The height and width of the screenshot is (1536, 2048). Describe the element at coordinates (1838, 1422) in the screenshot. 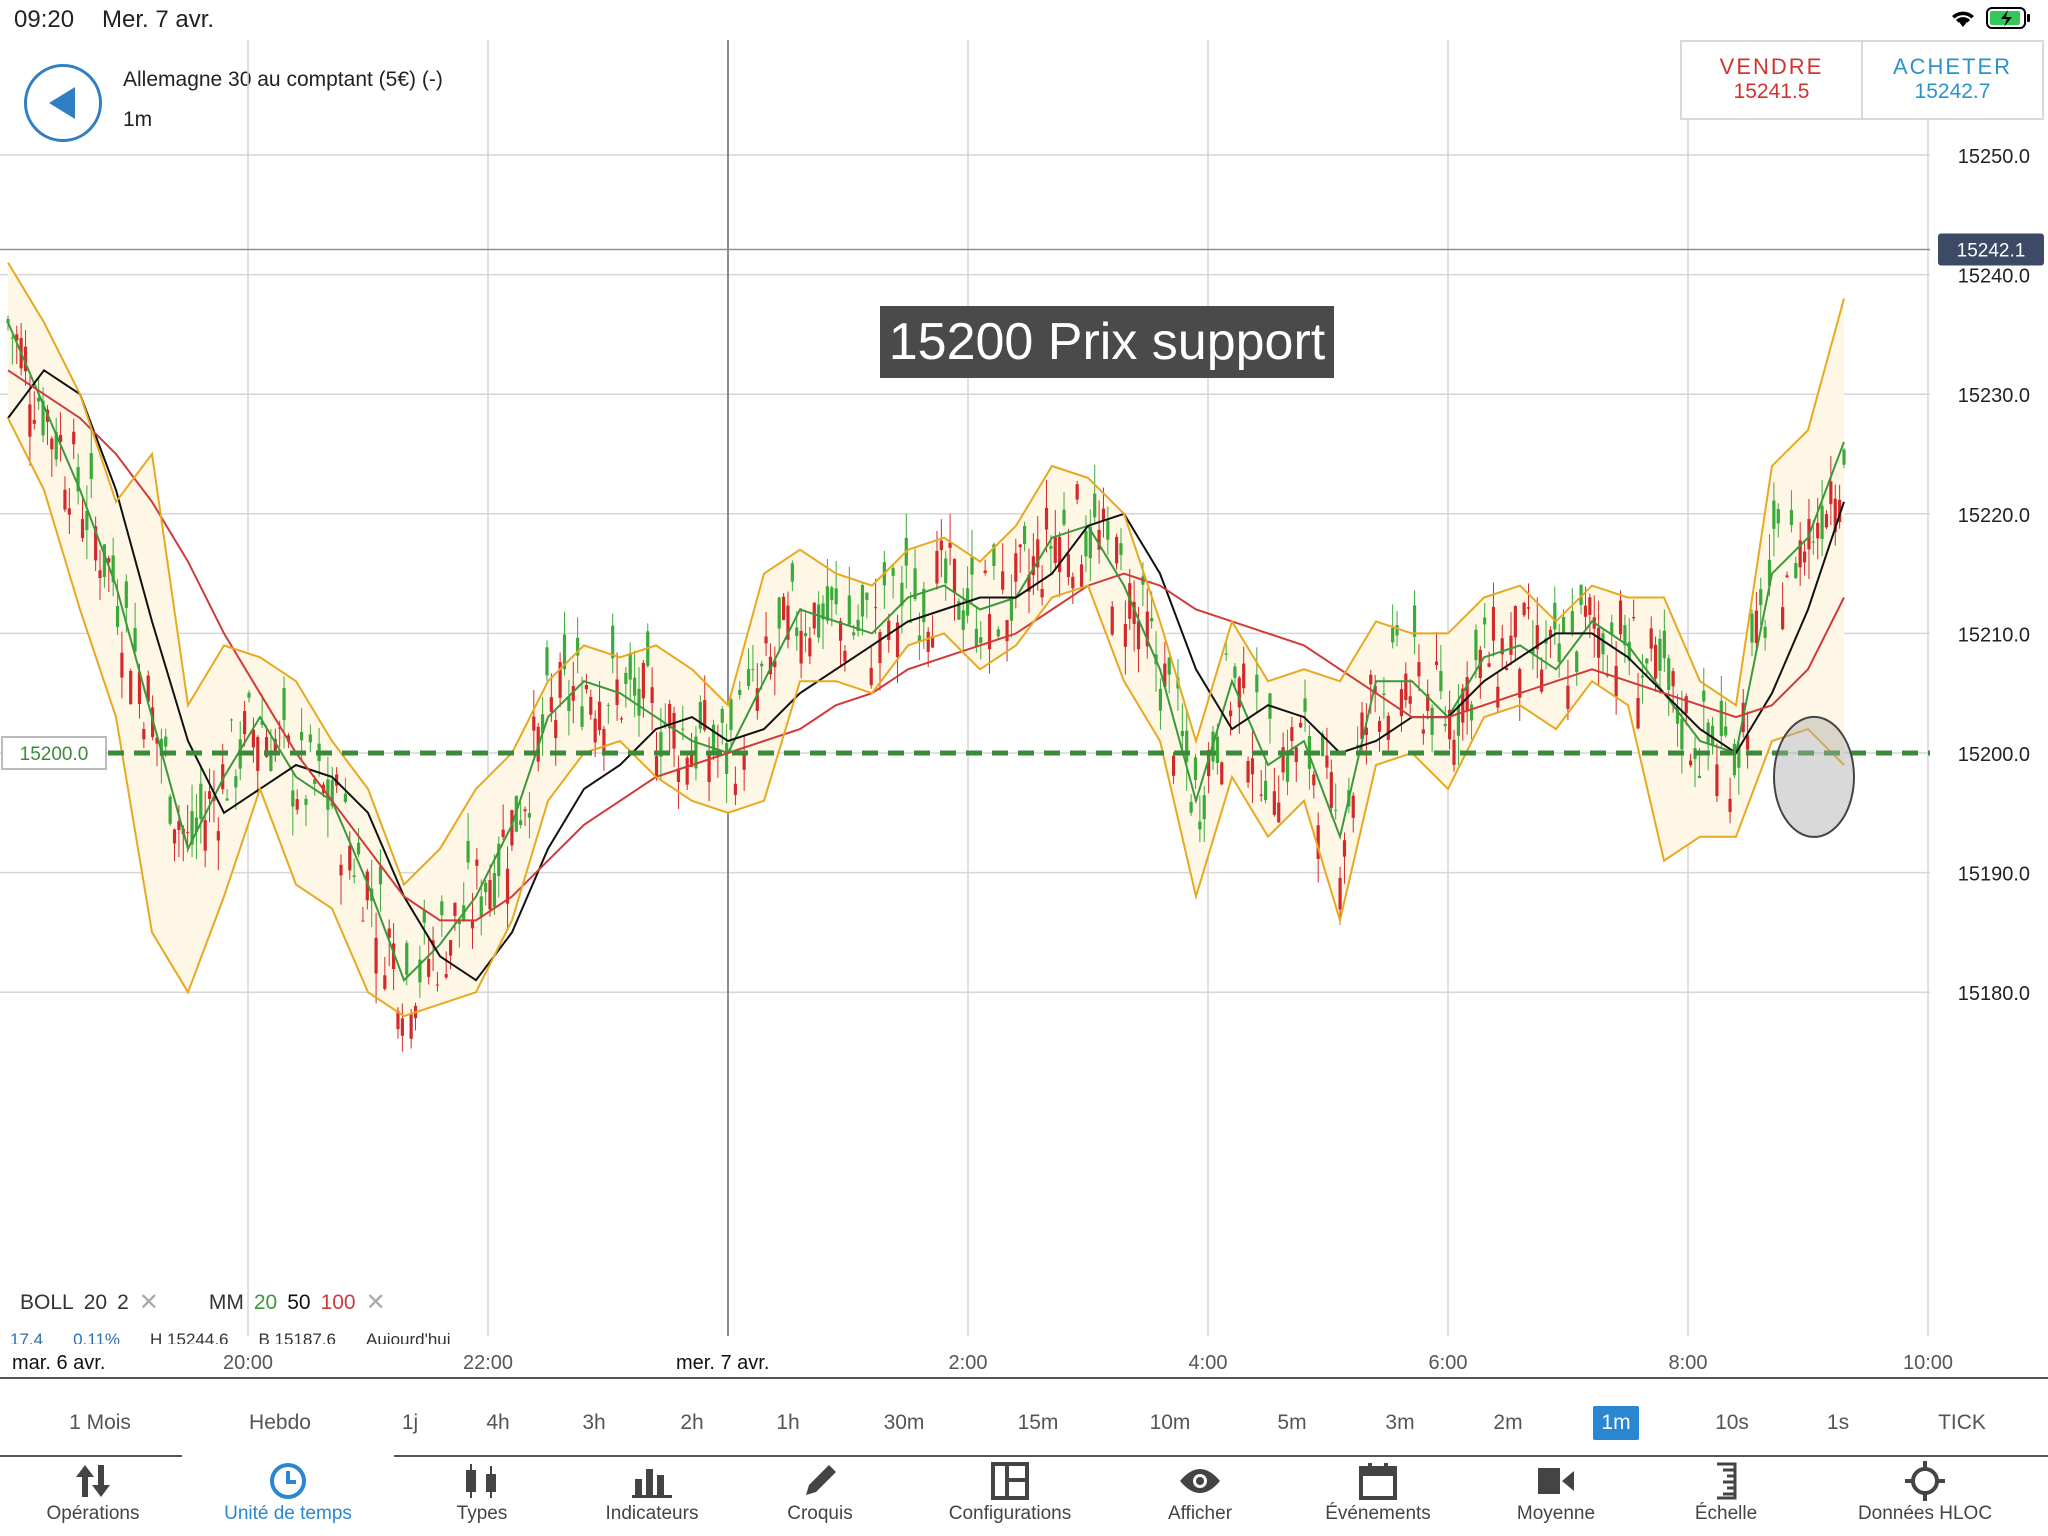

I see `tf-1s: 1s` at that location.